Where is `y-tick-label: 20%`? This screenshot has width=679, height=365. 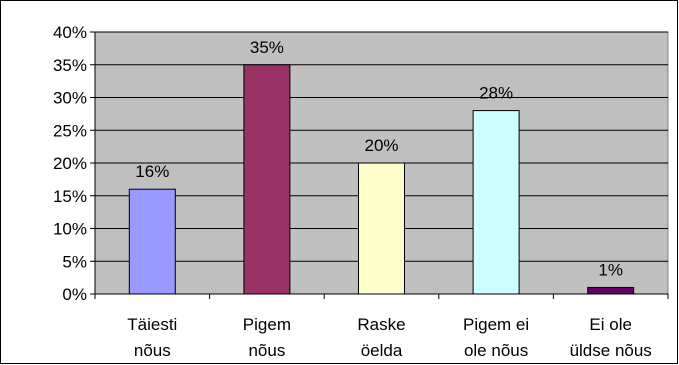
y-tick-label: 20% is located at coordinates (70, 163).